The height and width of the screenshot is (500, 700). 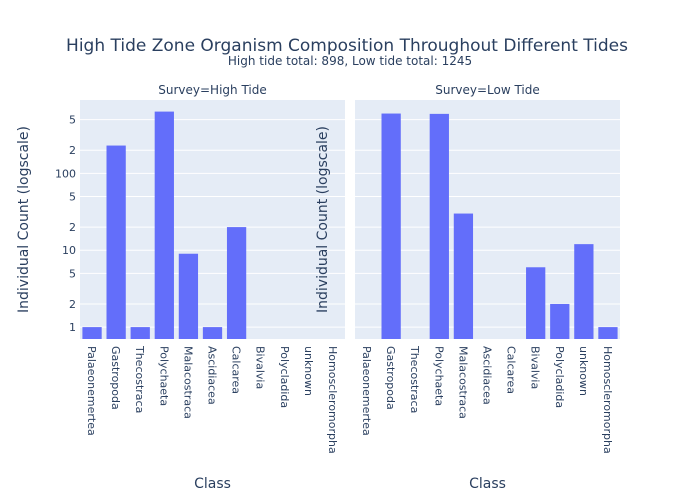 What do you see at coordinates (69, 250) in the screenshot?
I see `y-tick-label: 10` at bounding box center [69, 250].